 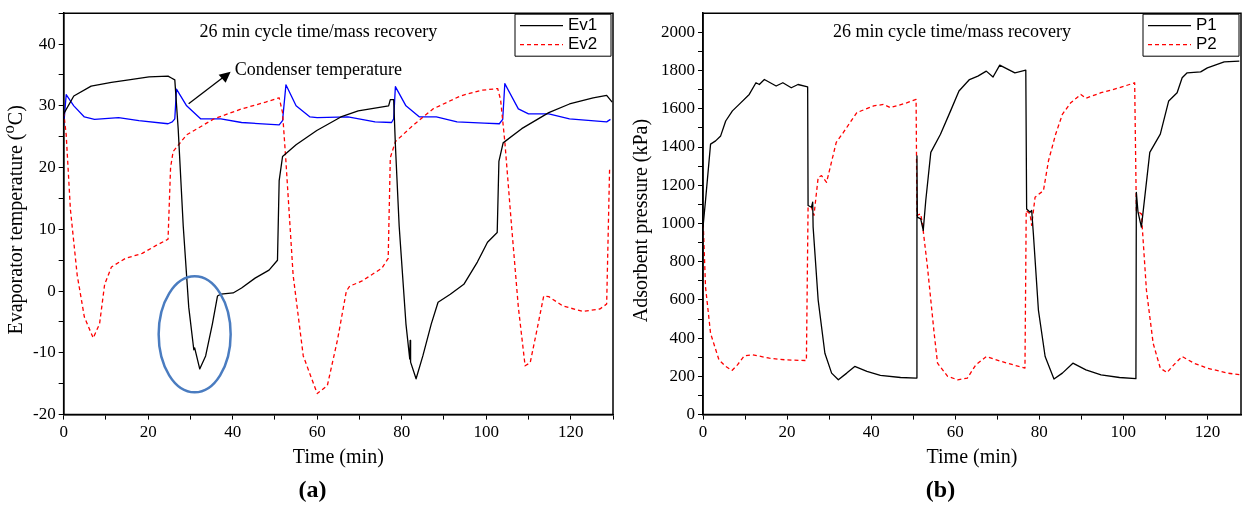 I want to click on y-tick-label: 1600, so click(x=678, y=108).